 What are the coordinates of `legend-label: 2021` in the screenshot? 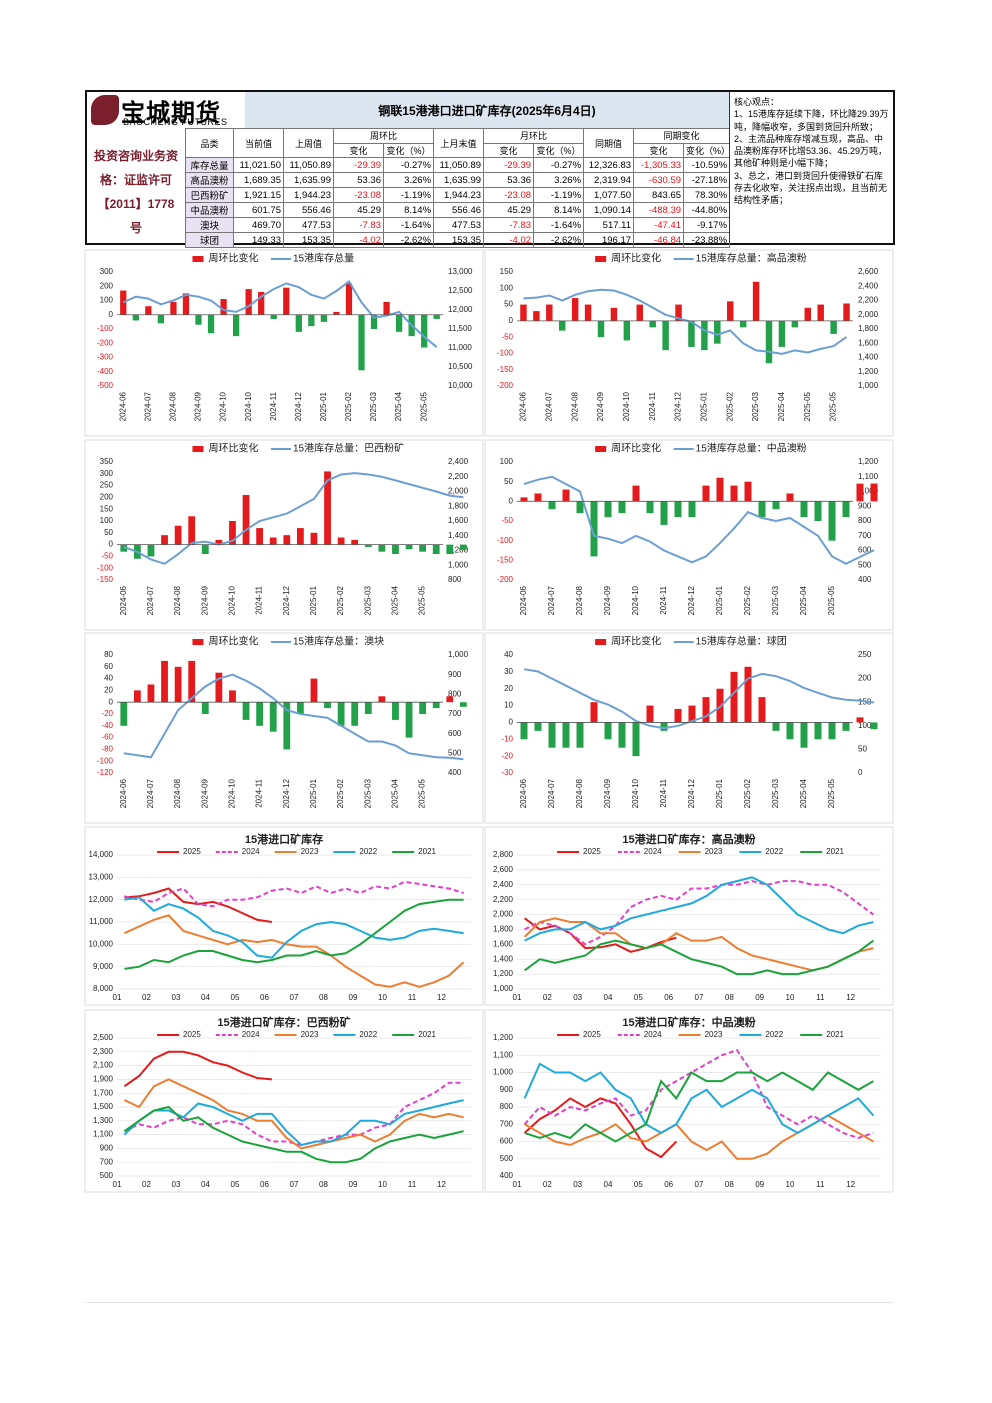 It's located at (835, 1034).